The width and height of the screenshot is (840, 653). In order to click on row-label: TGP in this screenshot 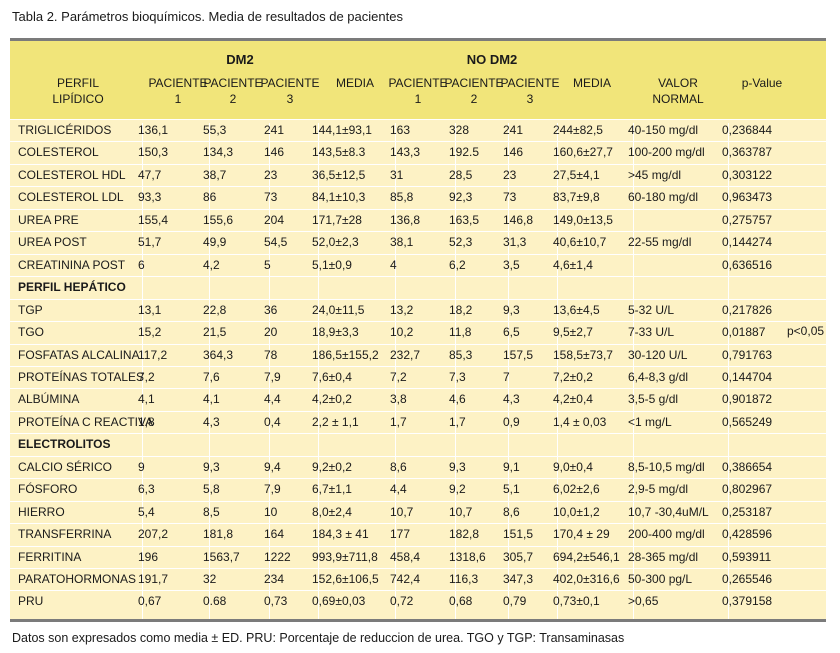, I will do `click(30, 309)`.